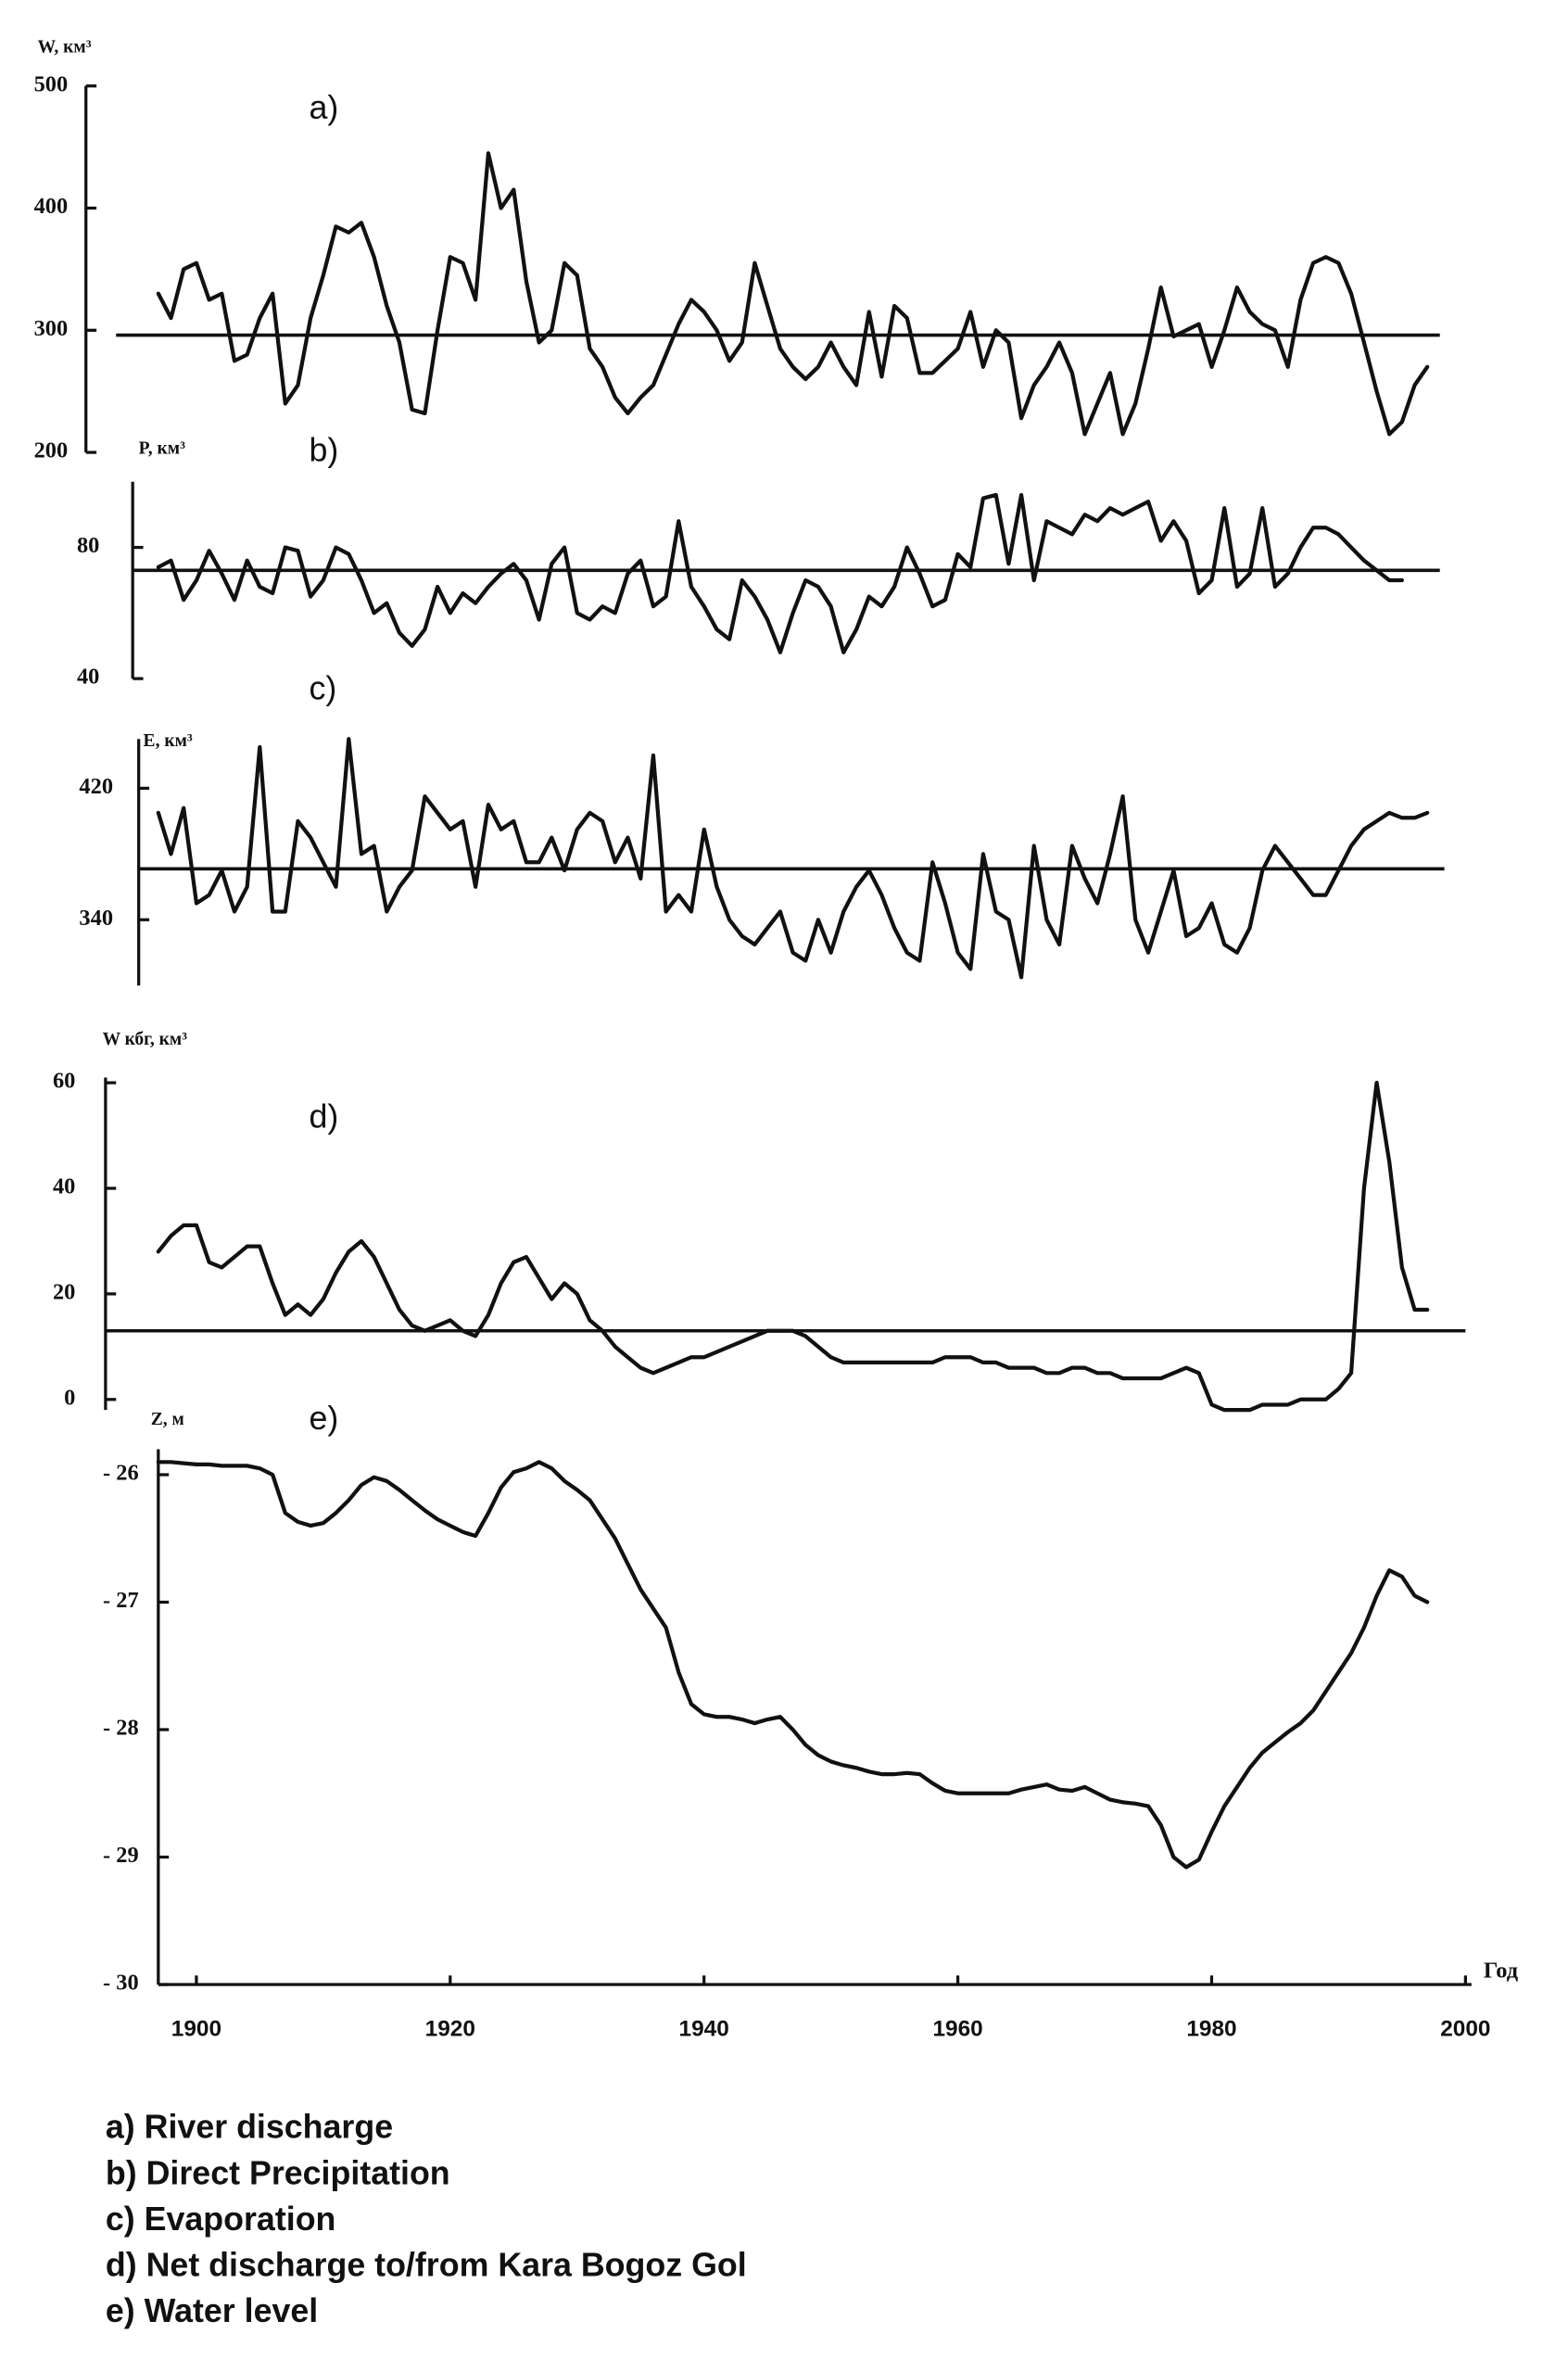 Image resolution: width=1568 pixels, height=2359 pixels. I want to click on x-tick-label: 1980, so click(1211, 2029).